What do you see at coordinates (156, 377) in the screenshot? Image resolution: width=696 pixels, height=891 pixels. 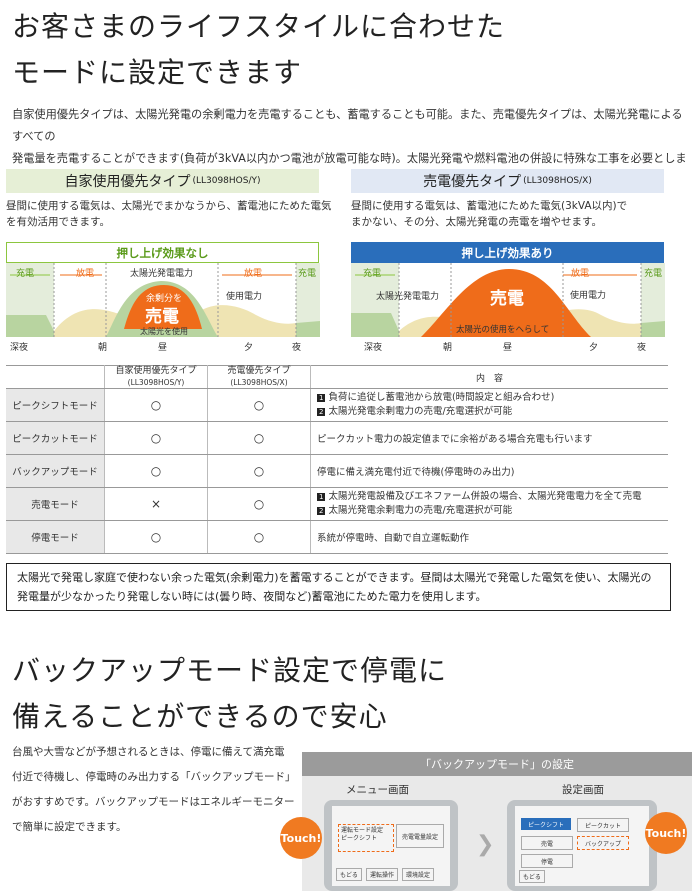 I see `table-head-y: 自家使用優先タイプ (LL3098HOS/Y)` at bounding box center [156, 377].